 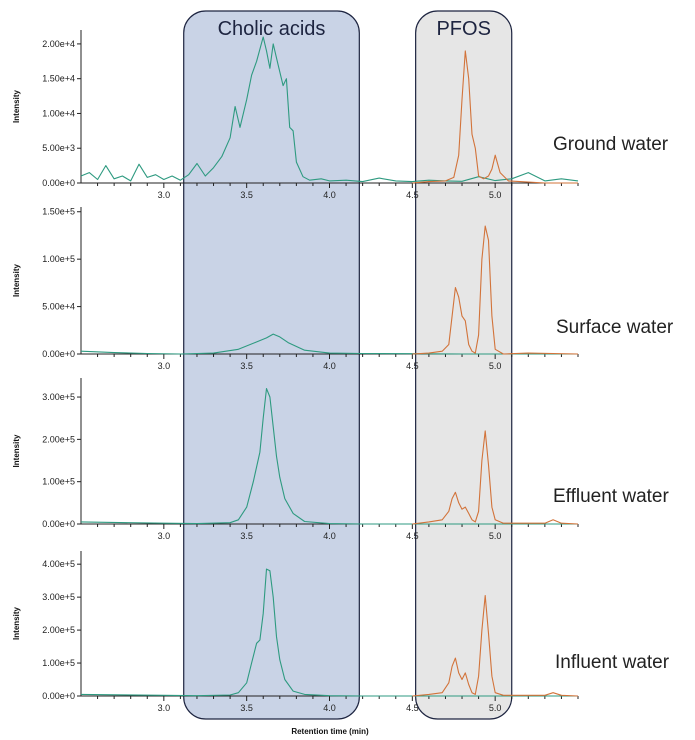 I want to click on y-tick-label: 4.00e+5, so click(x=58, y=564).